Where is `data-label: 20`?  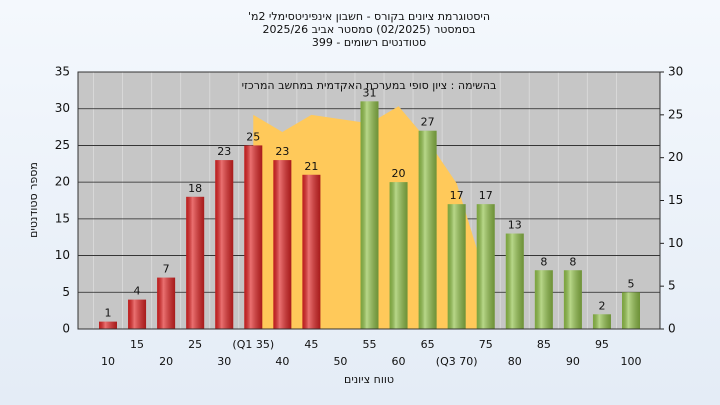 data-label: 20 is located at coordinates (399, 173).